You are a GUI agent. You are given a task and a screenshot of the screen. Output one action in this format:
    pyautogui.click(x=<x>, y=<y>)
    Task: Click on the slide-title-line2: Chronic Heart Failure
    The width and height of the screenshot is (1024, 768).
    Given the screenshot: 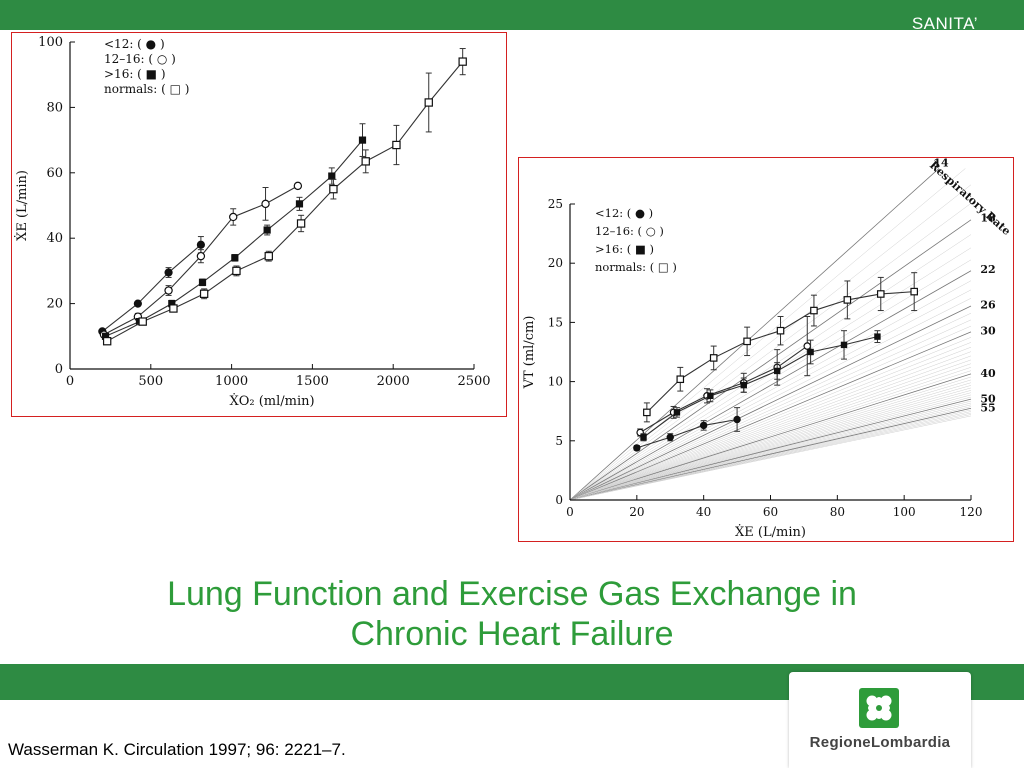 What is the action you would take?
    pyautogui.click(x=512, y=634)
    